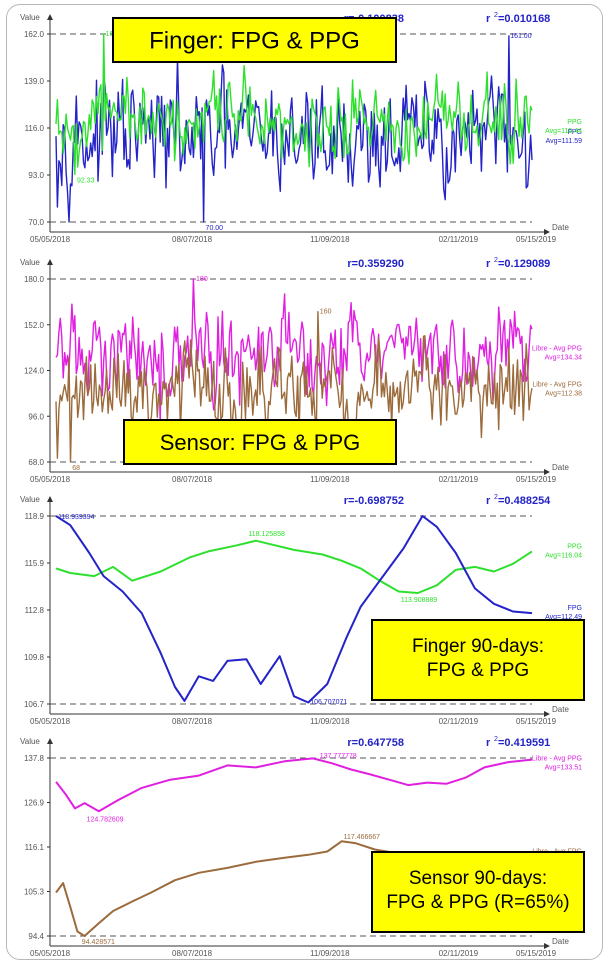 The height and width of the screenshot is (967, 611). I want to click on chart-title: Finger: FPG & PPG, so click(254, 41).